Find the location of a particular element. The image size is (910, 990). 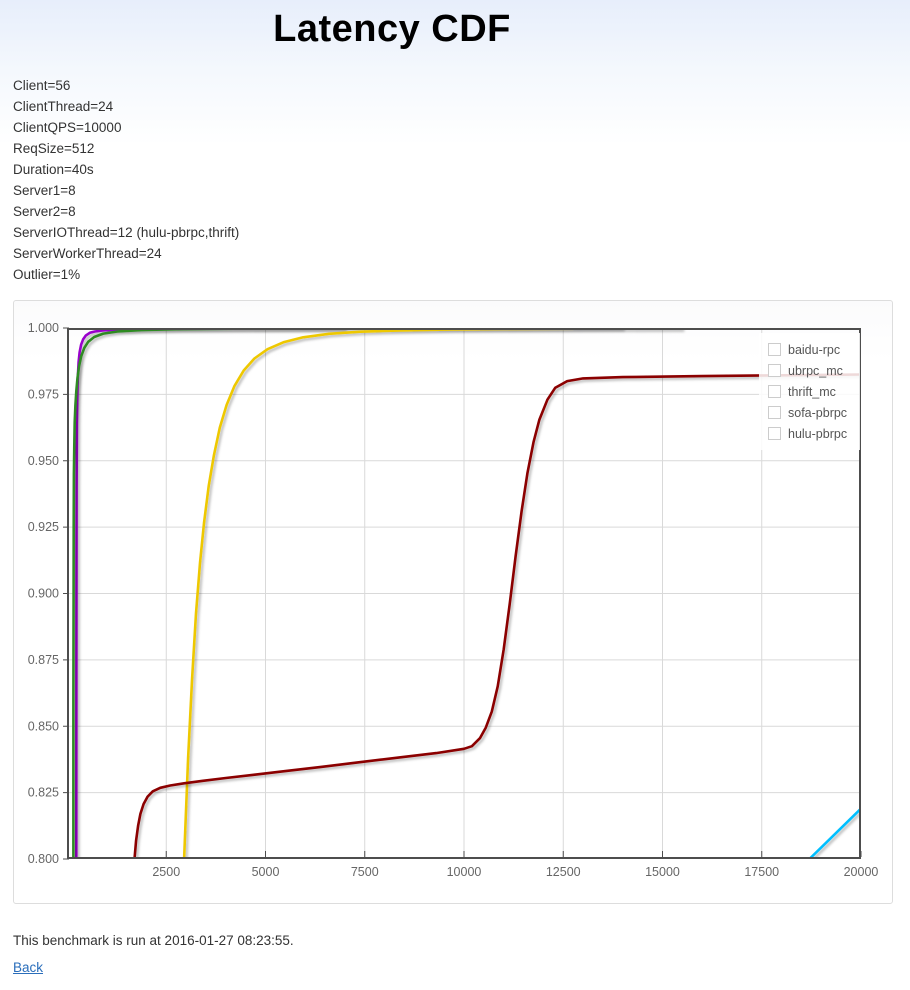

legend-label: thrift_mc is located at coordinates (812, 391).